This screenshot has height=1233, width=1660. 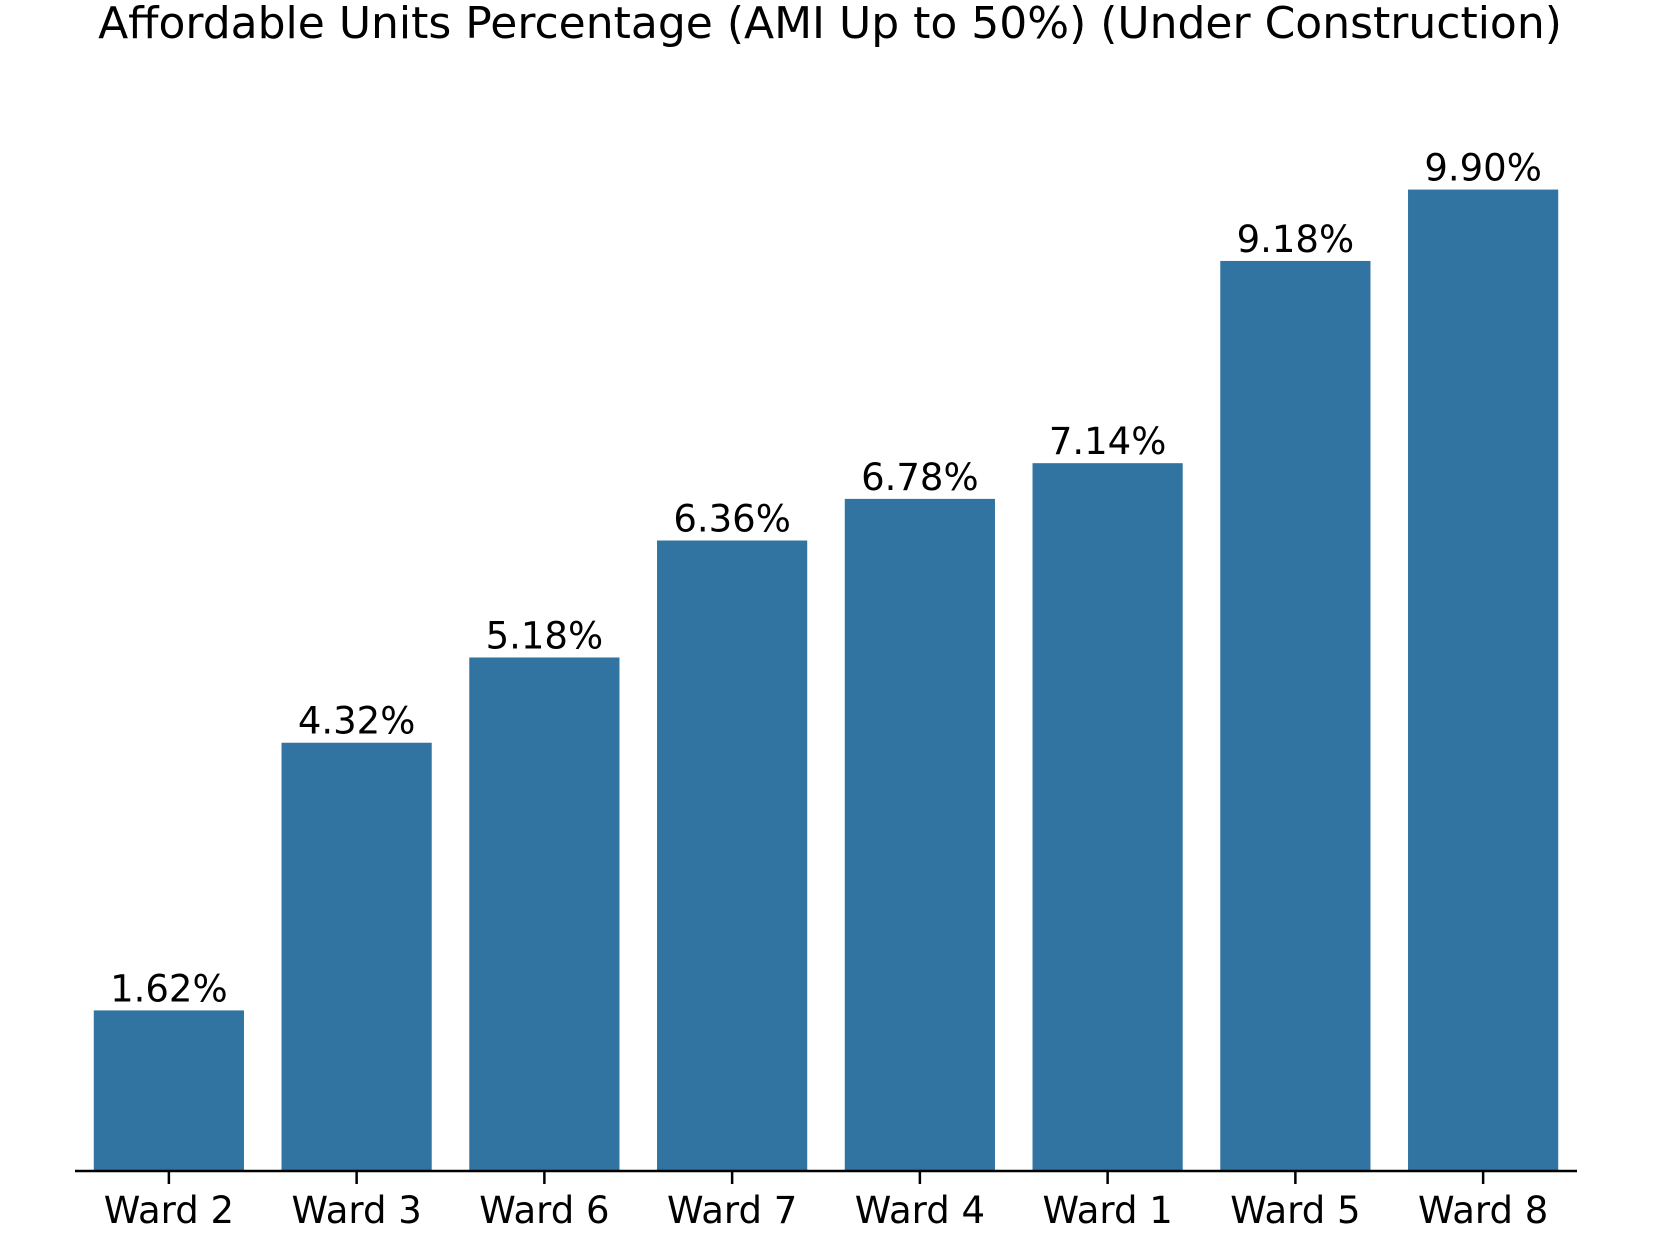 What do you see at coordinates (1108, 441) in the screenshot?
I see `bar-value-label: 7.14%` at bounding box center [1108, 441].